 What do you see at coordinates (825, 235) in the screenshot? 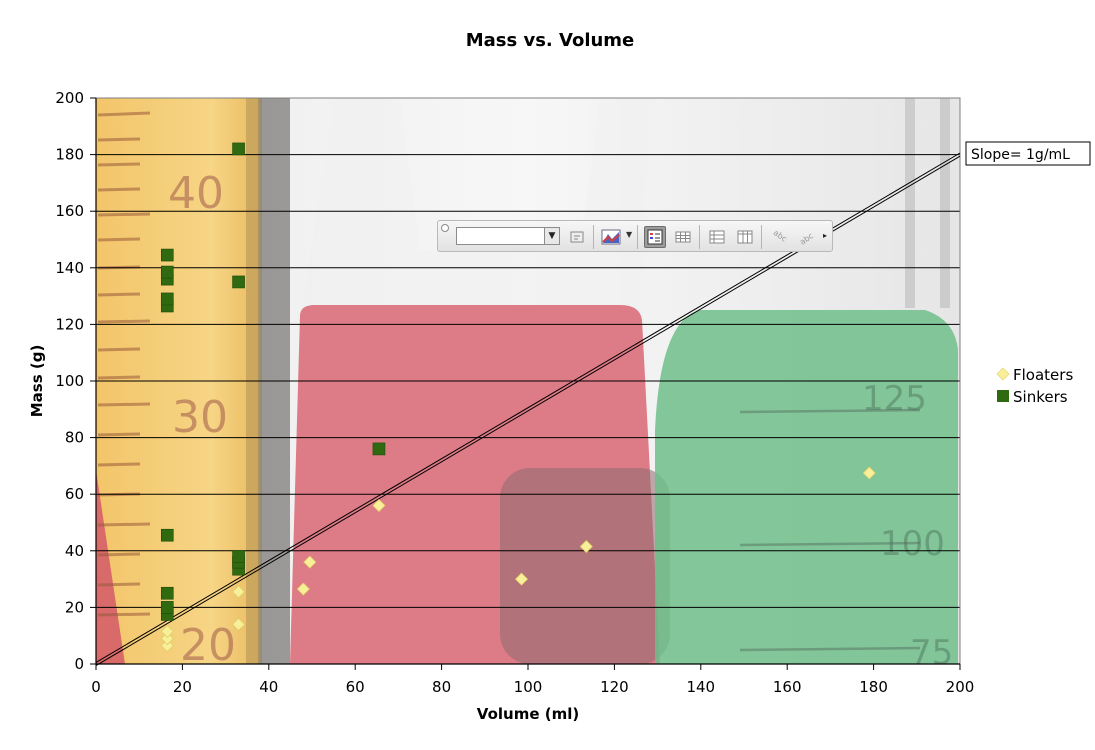
I see `toolbar-more-arrow: ▸` at bounding box center [825, 235].